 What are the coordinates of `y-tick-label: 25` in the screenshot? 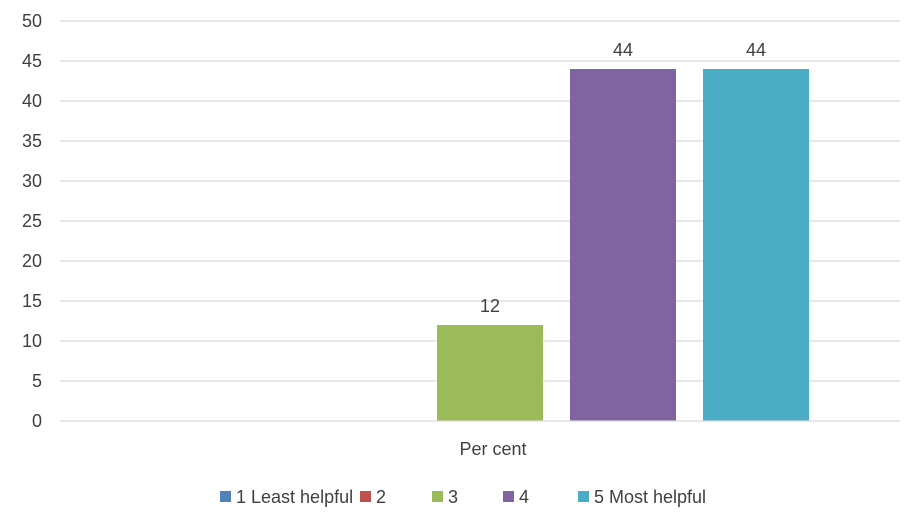 It's located at (32, 221).